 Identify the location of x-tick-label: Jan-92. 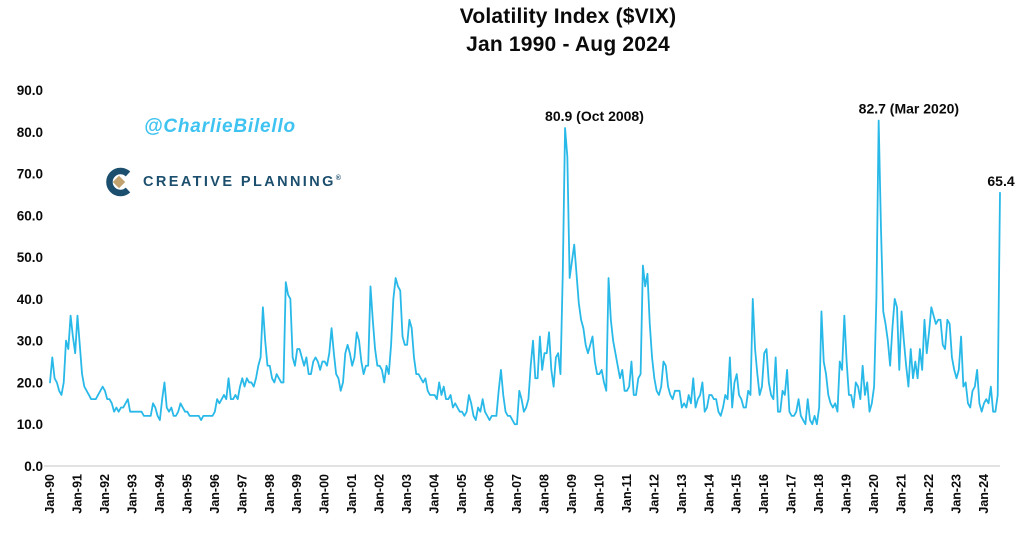
(105, 494).